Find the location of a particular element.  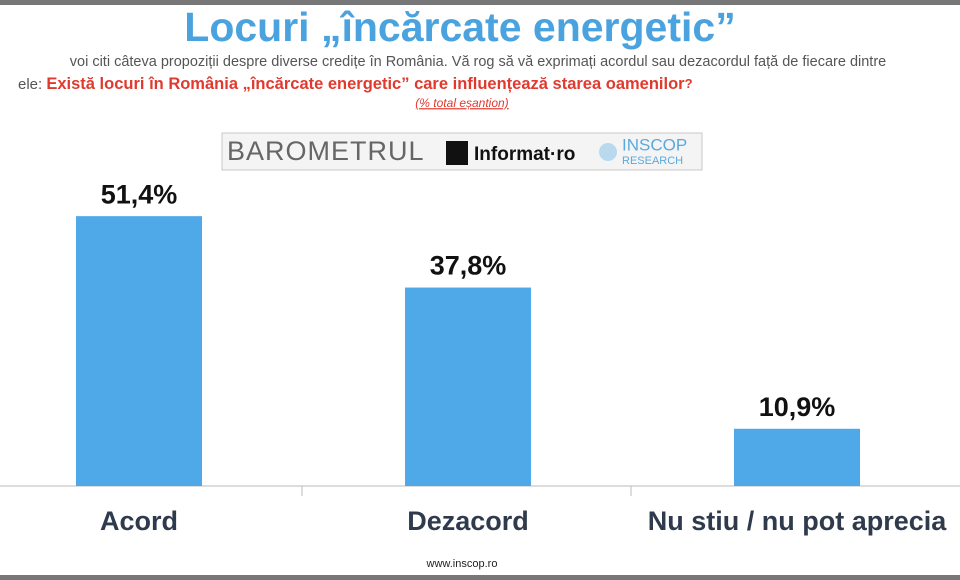

logo-globe is located at coordinates (608, 152).